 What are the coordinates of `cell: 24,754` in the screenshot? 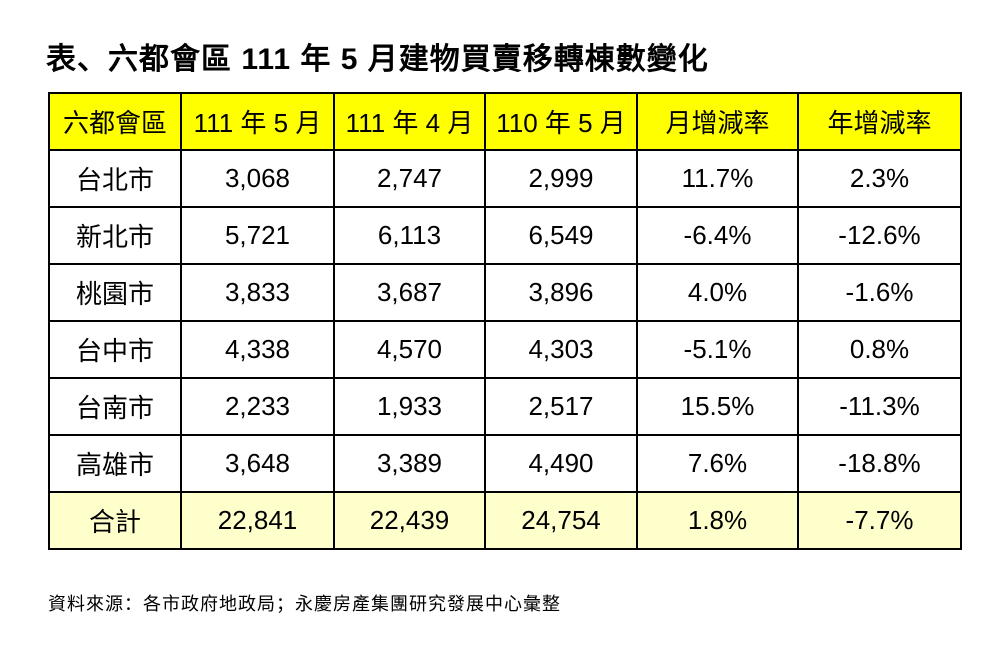 It's located at (561, 520).